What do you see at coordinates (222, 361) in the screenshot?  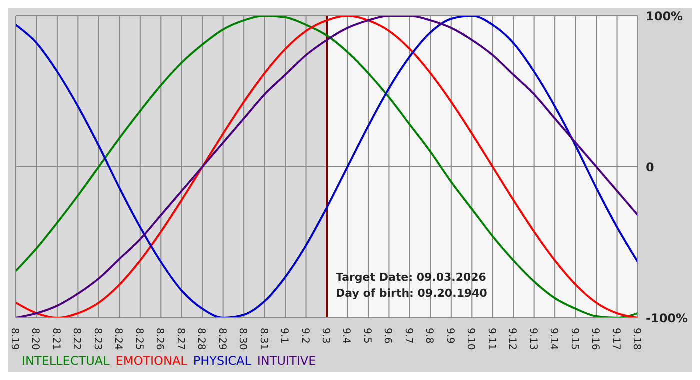 I see `text: PHYSICAL` at bounding box center [222, 361].